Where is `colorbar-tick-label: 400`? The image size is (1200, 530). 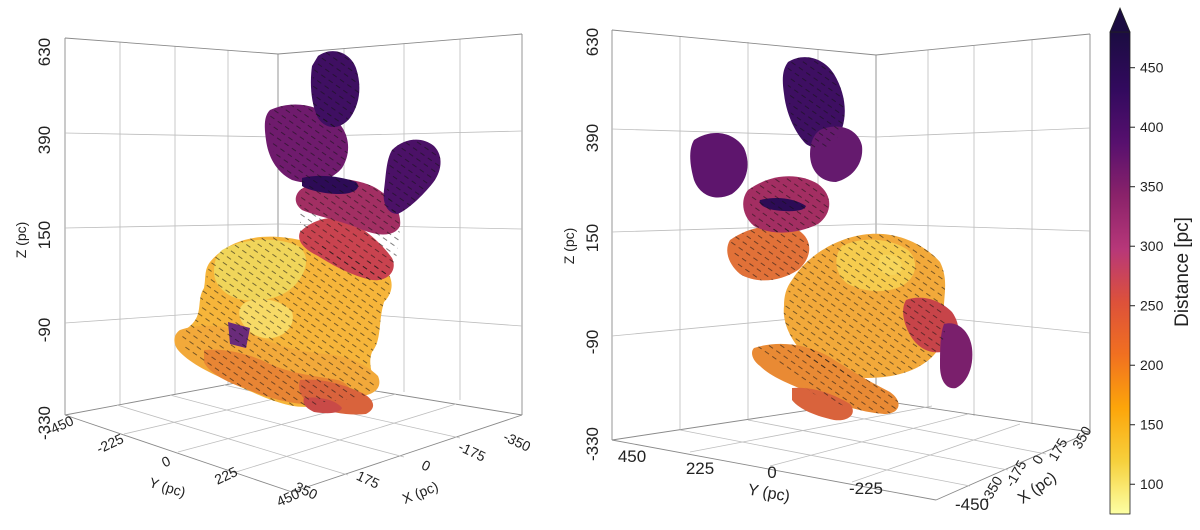 colorbar-tick-label: 400 is located at coordinates (1152, 127).